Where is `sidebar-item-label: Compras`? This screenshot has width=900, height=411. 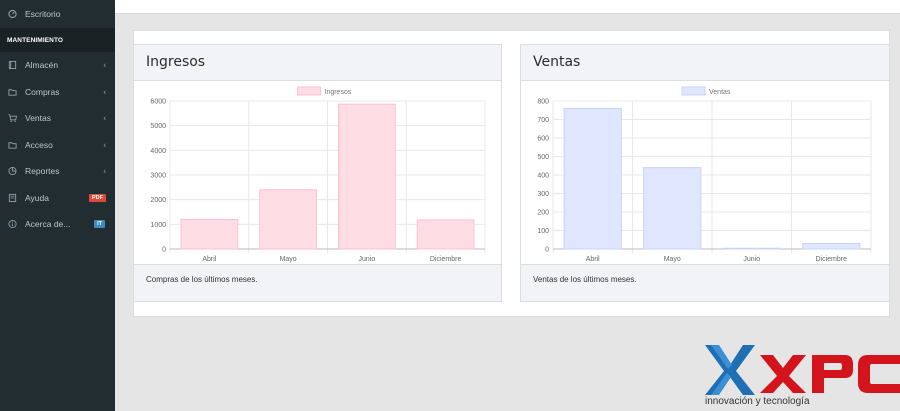
sidebar-item-label: Compras is located at coordinates (42, 91).